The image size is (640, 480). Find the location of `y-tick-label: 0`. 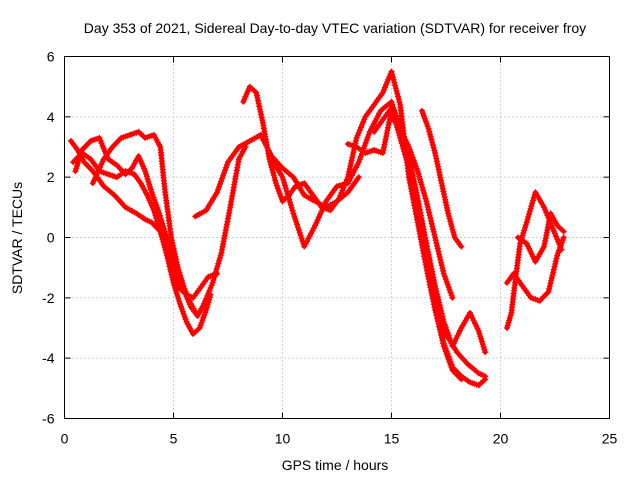

y-tick-label: 0 is located at coordinates (51, 238).